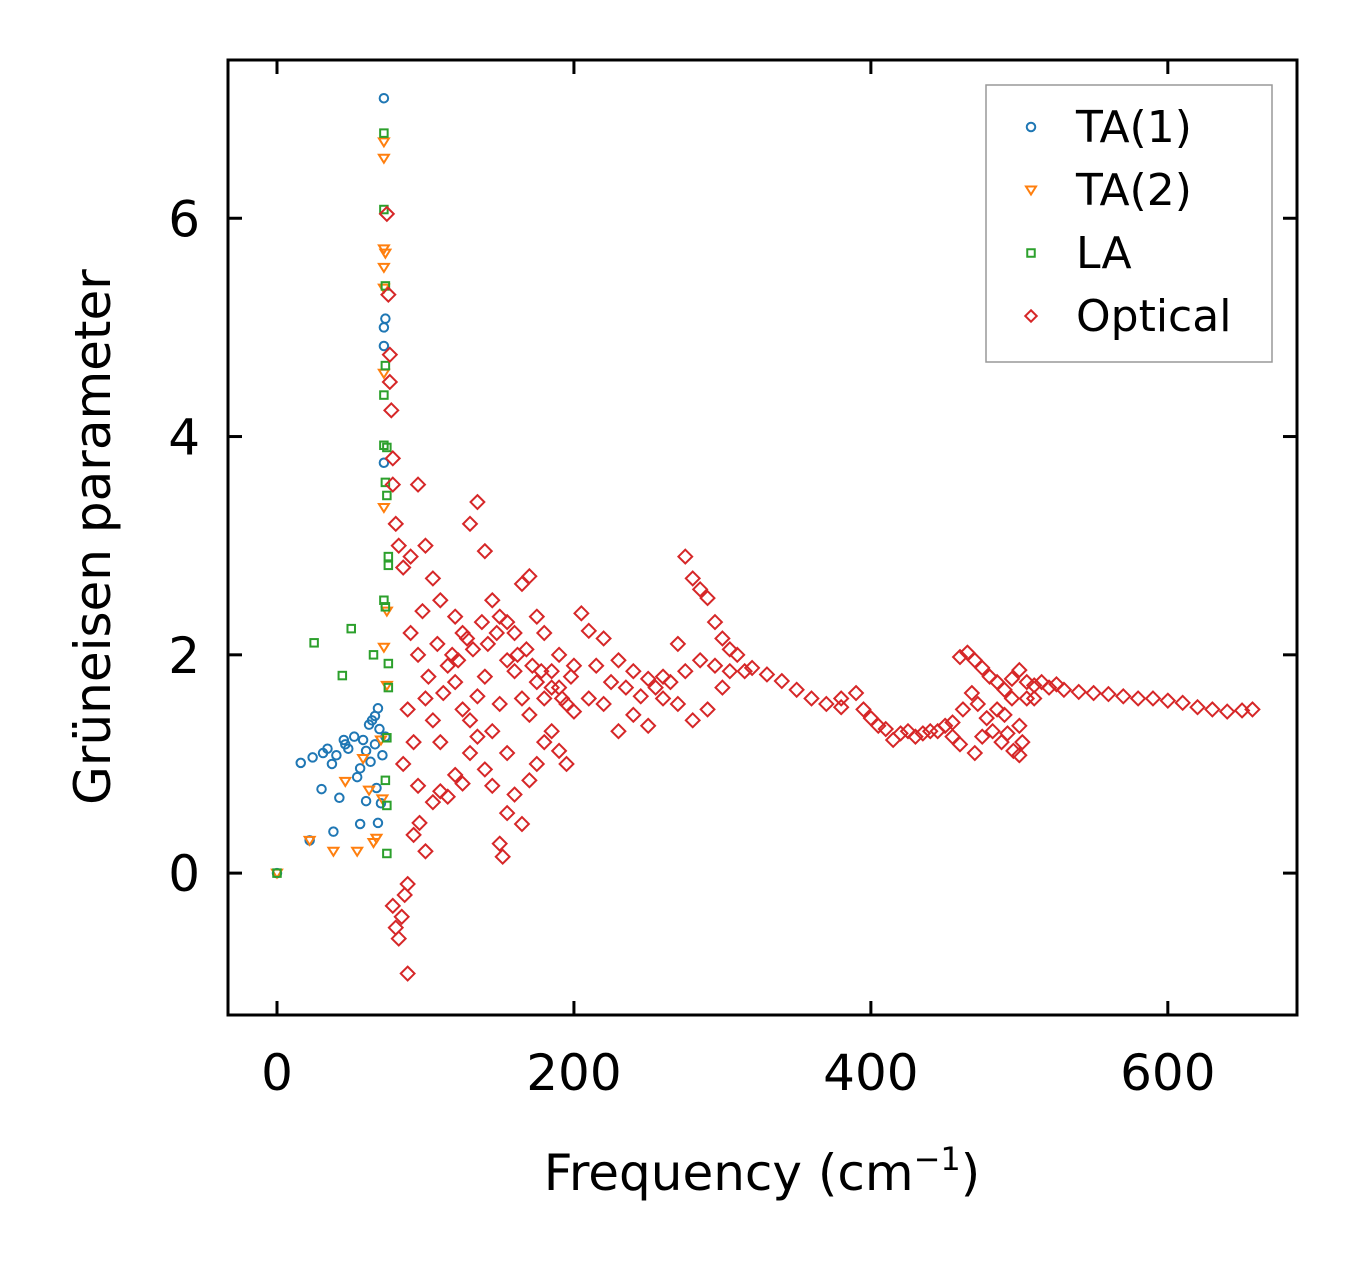 This screenshot has height=1264, width=1357. What do you see at coordinates (870, 1073) in the screenshot?
I see `x-tick-label: 400` at bounding box center [870, 1073].